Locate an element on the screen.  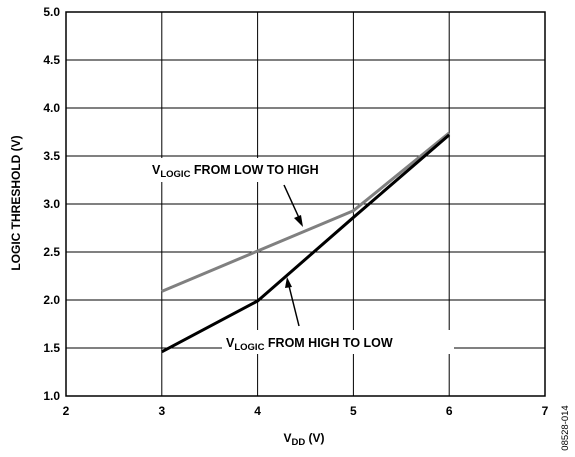
y-tick-label-5: 3.5 is located at coordinates (51, 156).